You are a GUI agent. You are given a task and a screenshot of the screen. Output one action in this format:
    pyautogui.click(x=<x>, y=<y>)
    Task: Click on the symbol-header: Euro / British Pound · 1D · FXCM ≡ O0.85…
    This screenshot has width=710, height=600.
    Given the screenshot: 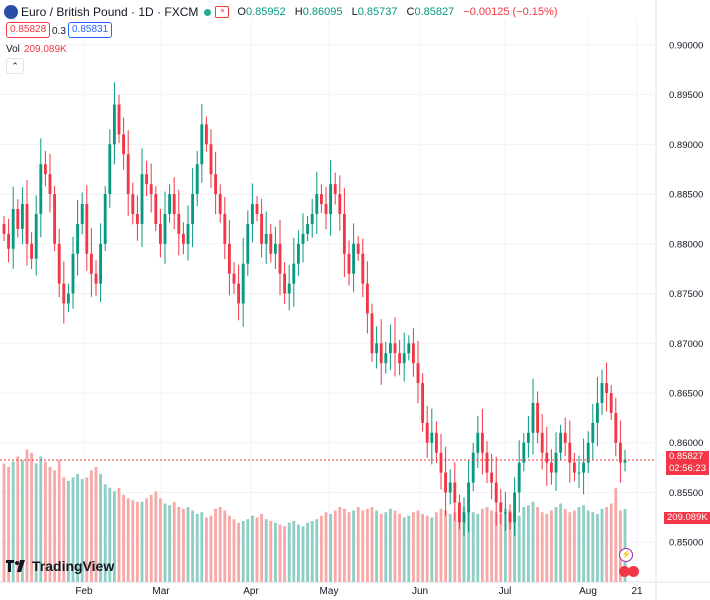 What is the action you would take?
    pyautogui.click(x=283, y=12)
    